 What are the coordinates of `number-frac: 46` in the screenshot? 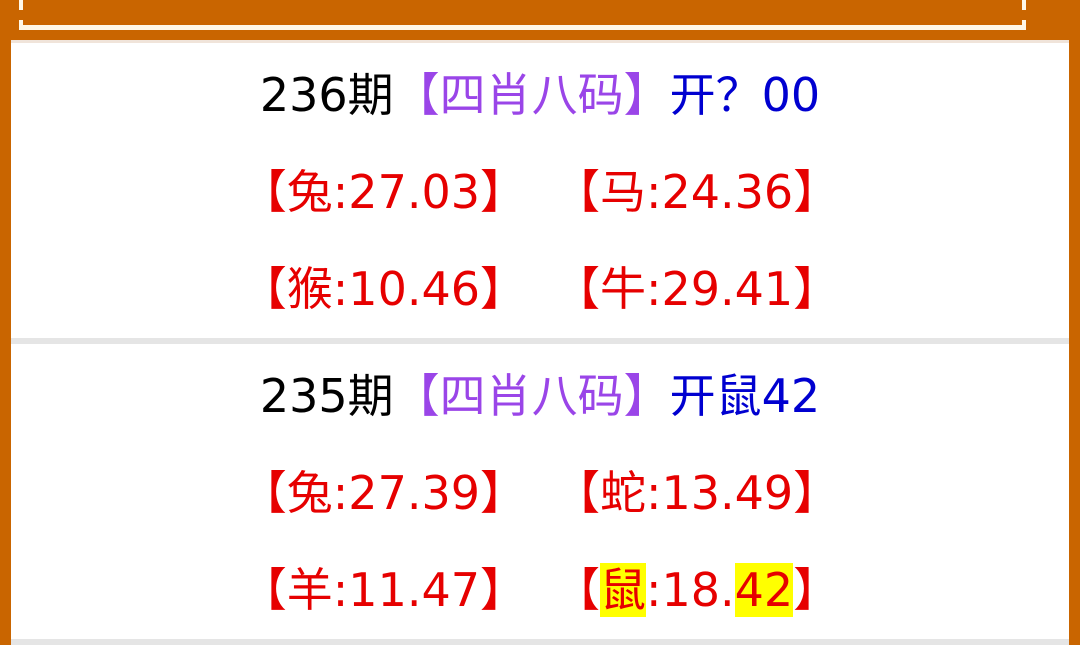 It's located at (450, 288).